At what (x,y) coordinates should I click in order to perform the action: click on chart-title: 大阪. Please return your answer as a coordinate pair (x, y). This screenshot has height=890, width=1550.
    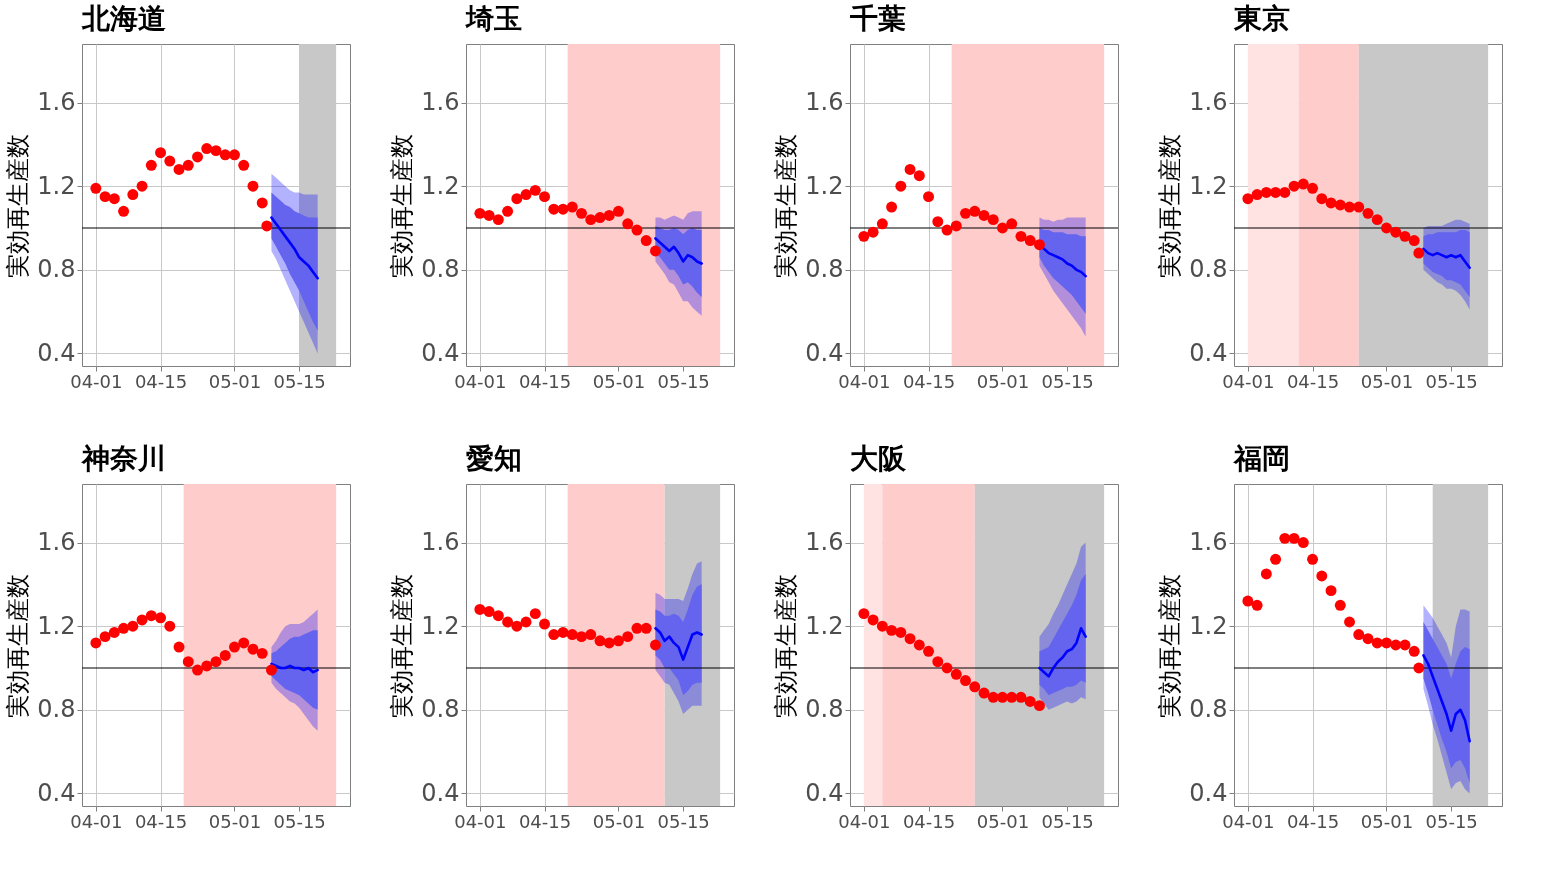
    Looking at the image, I should click on (878, 458).